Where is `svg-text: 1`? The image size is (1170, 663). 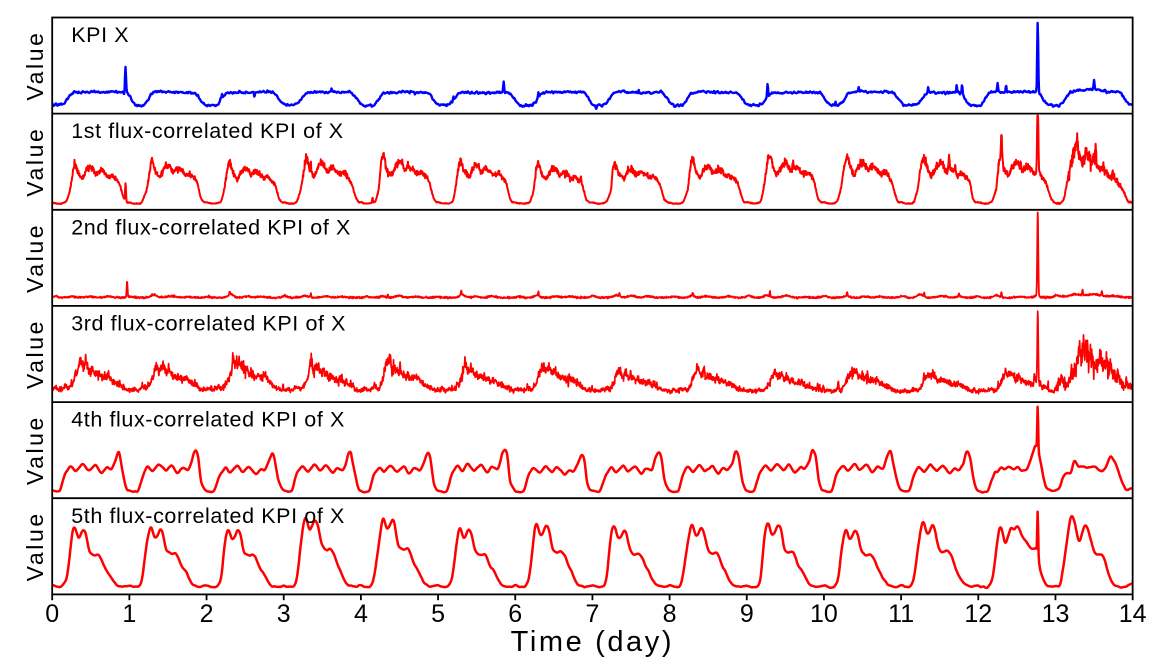
svg-text: 1 is located at coordinates (129, 614).